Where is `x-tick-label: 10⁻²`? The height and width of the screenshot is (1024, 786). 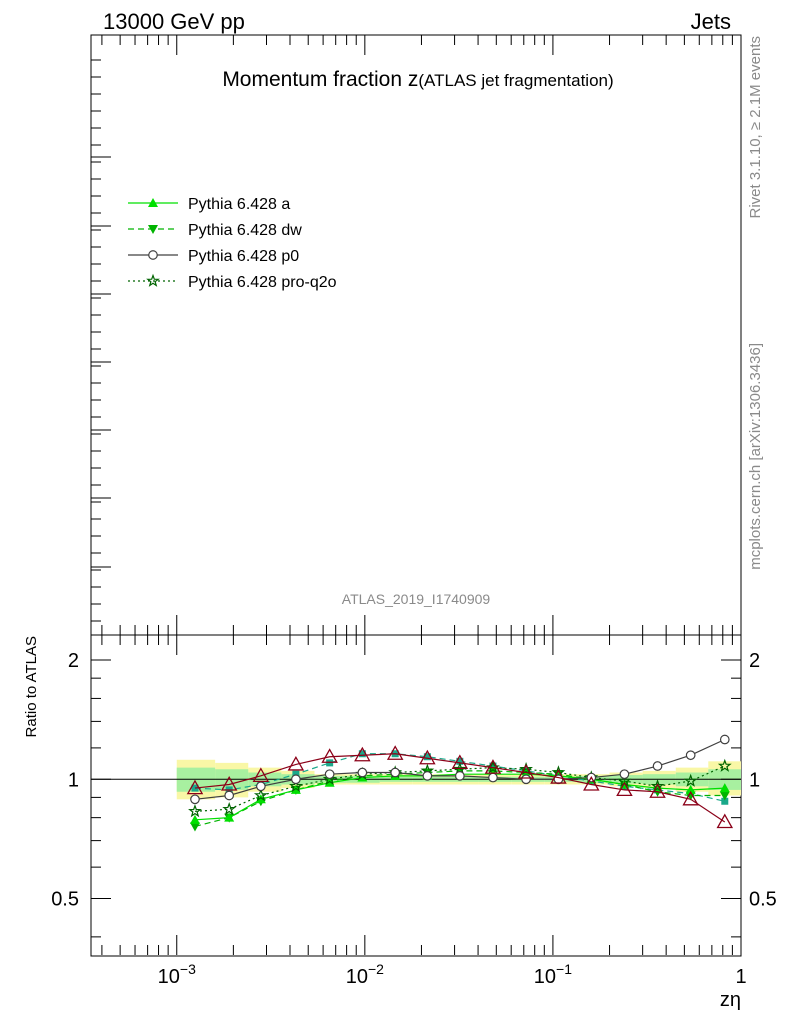 x-tick-label: 10⁻² is located at coordinates (365, 974).